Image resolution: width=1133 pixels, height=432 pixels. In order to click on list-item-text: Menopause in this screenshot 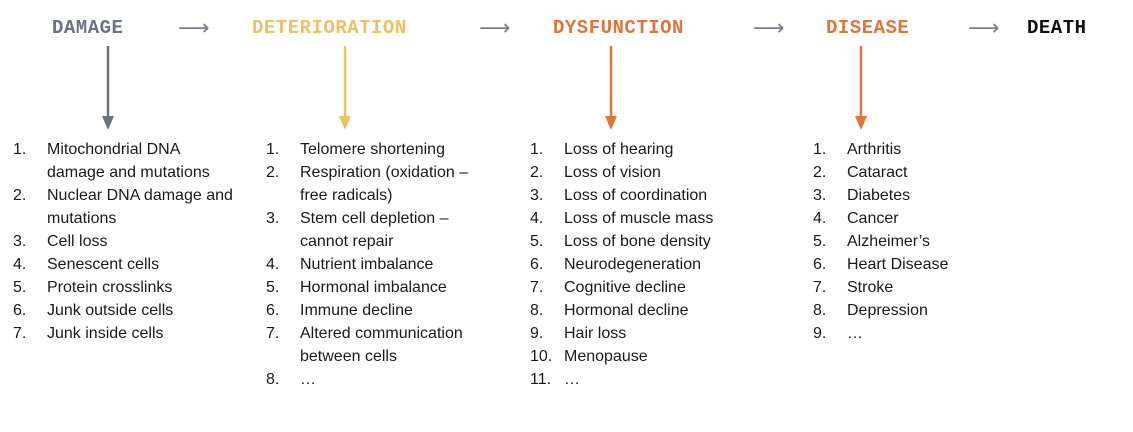, I will do `click(606, 356)`.